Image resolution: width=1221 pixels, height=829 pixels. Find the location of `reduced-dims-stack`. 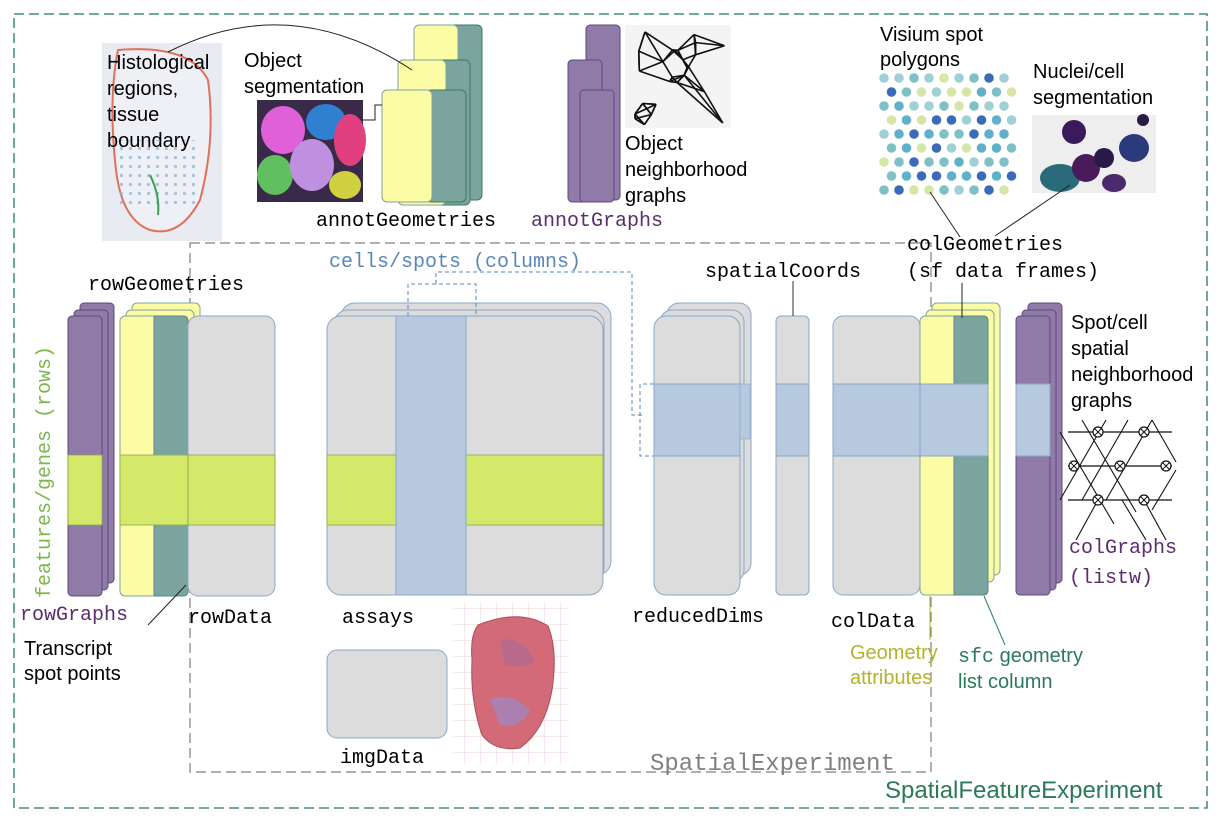

reduced-dims-stack is located at coordinates (702, 449).